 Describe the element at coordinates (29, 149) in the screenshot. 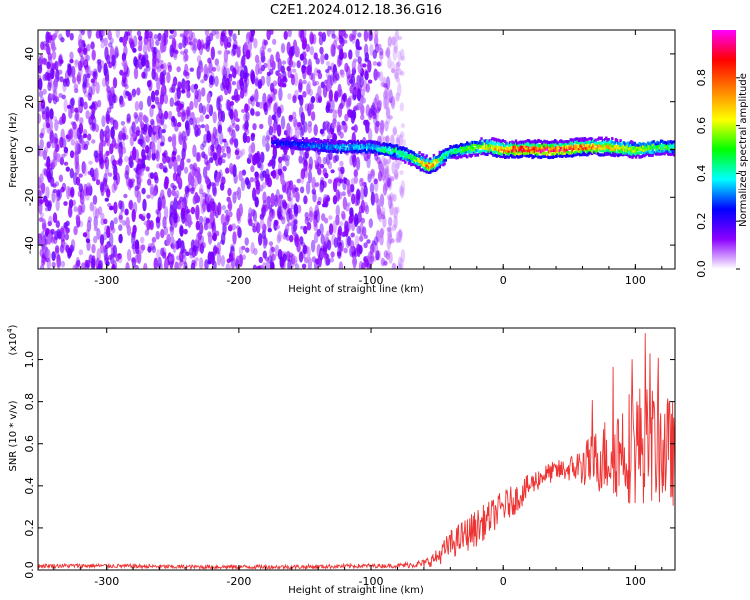

I see `y-tick-label: 0` at that location.